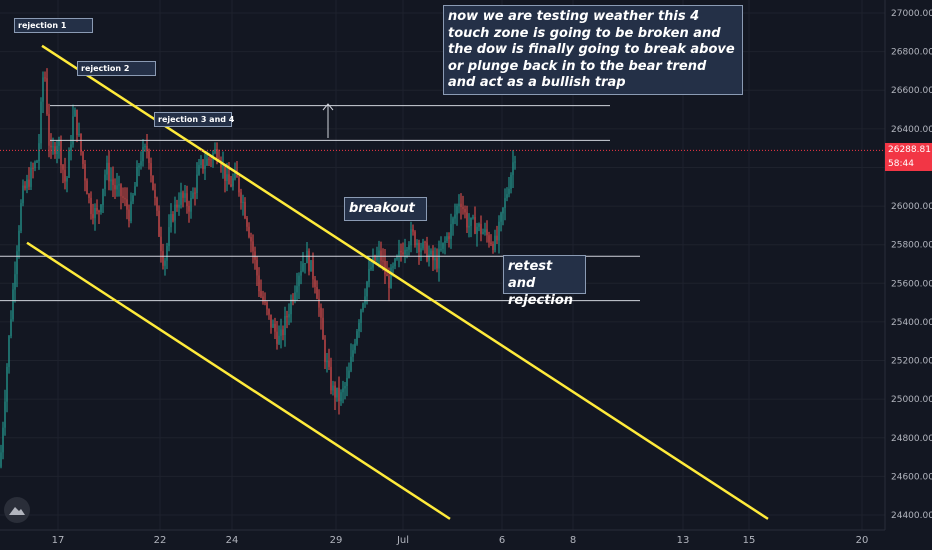 Image resolution: width=932 pixels, height=550 pixels. Describe the element at coordinates (911, 91) in the screenshot. I see `y-tick-label: 26600.00` at that location.